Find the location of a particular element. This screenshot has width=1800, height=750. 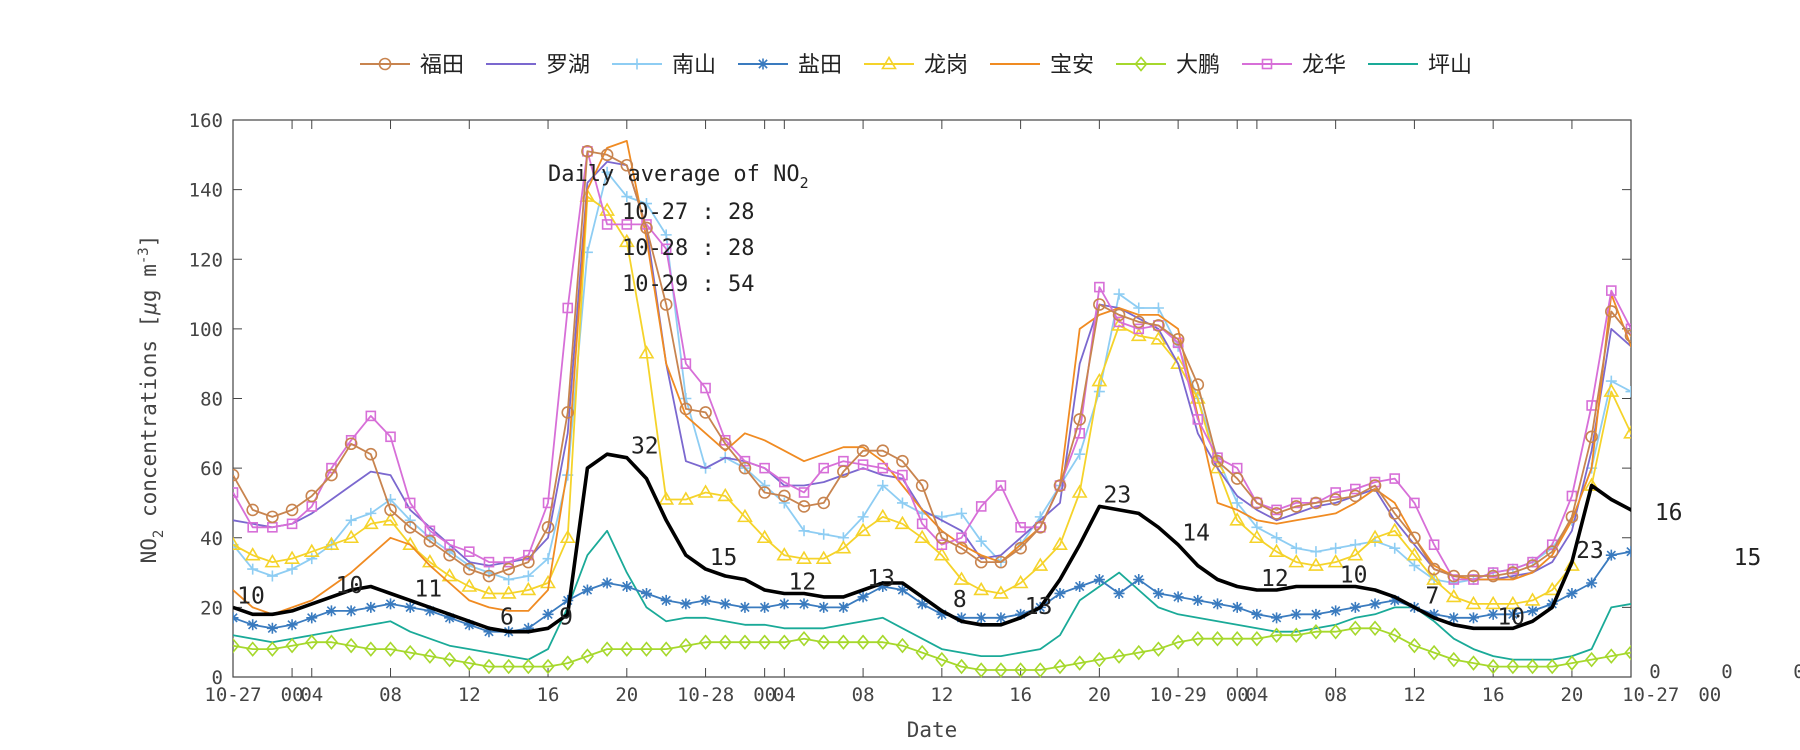

legend-label: 坪山 is located at coordinates (1450, 65).